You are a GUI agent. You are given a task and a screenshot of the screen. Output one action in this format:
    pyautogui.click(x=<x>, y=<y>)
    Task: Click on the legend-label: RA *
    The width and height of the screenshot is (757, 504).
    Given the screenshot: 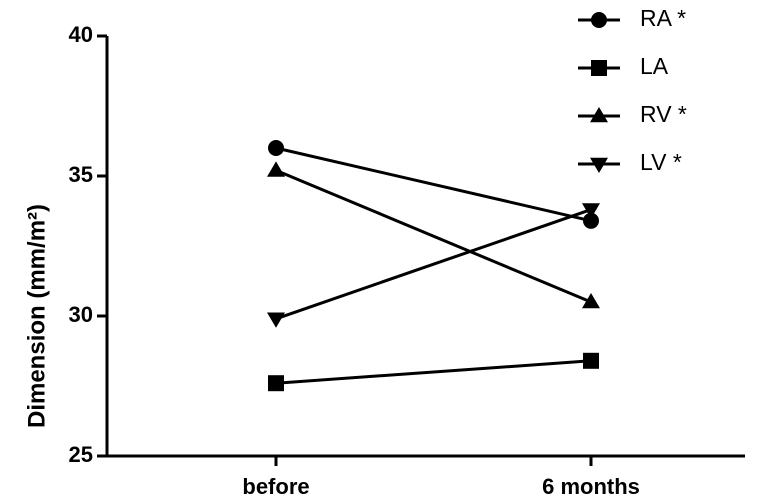 What is the action you would take?
    pyautogui.click(x=663, y=18)
    